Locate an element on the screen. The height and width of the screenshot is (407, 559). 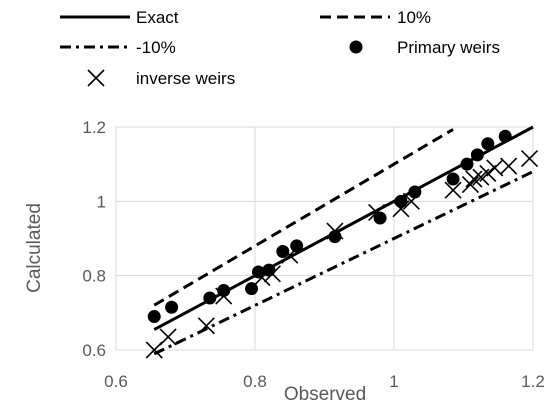
x-tick-label: 0.8 is located at coordinates (255, 381).